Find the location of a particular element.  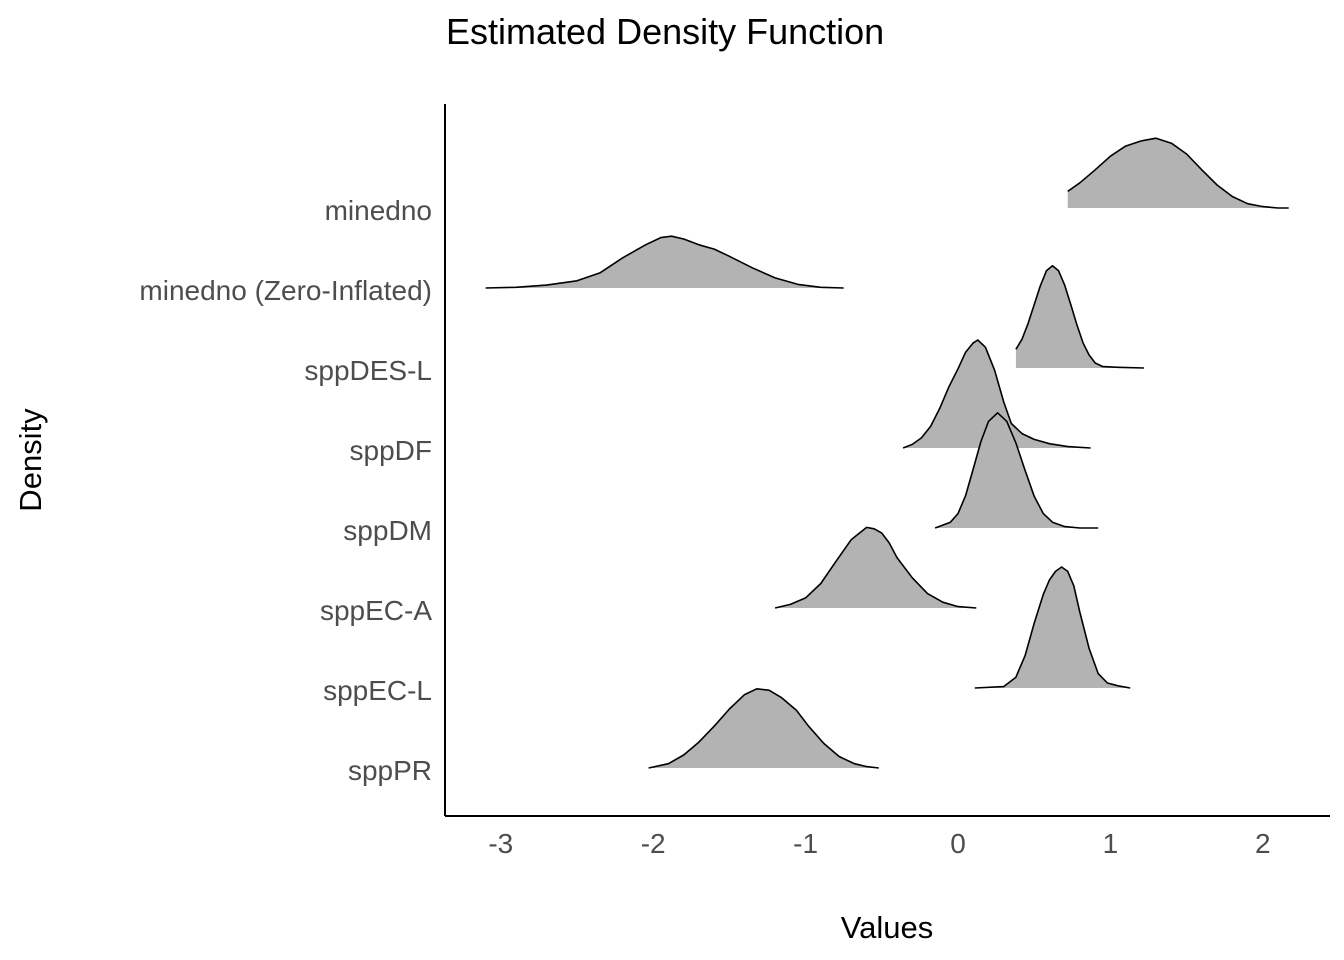

ridge-fill-sppdes-l is located at coordinates (1079, 316).